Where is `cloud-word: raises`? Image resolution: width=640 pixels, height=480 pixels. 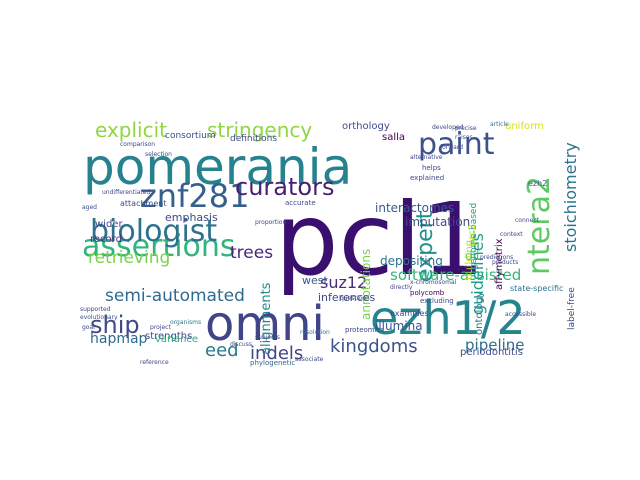
cloud-word: raises is located at coordinates (464, 137).